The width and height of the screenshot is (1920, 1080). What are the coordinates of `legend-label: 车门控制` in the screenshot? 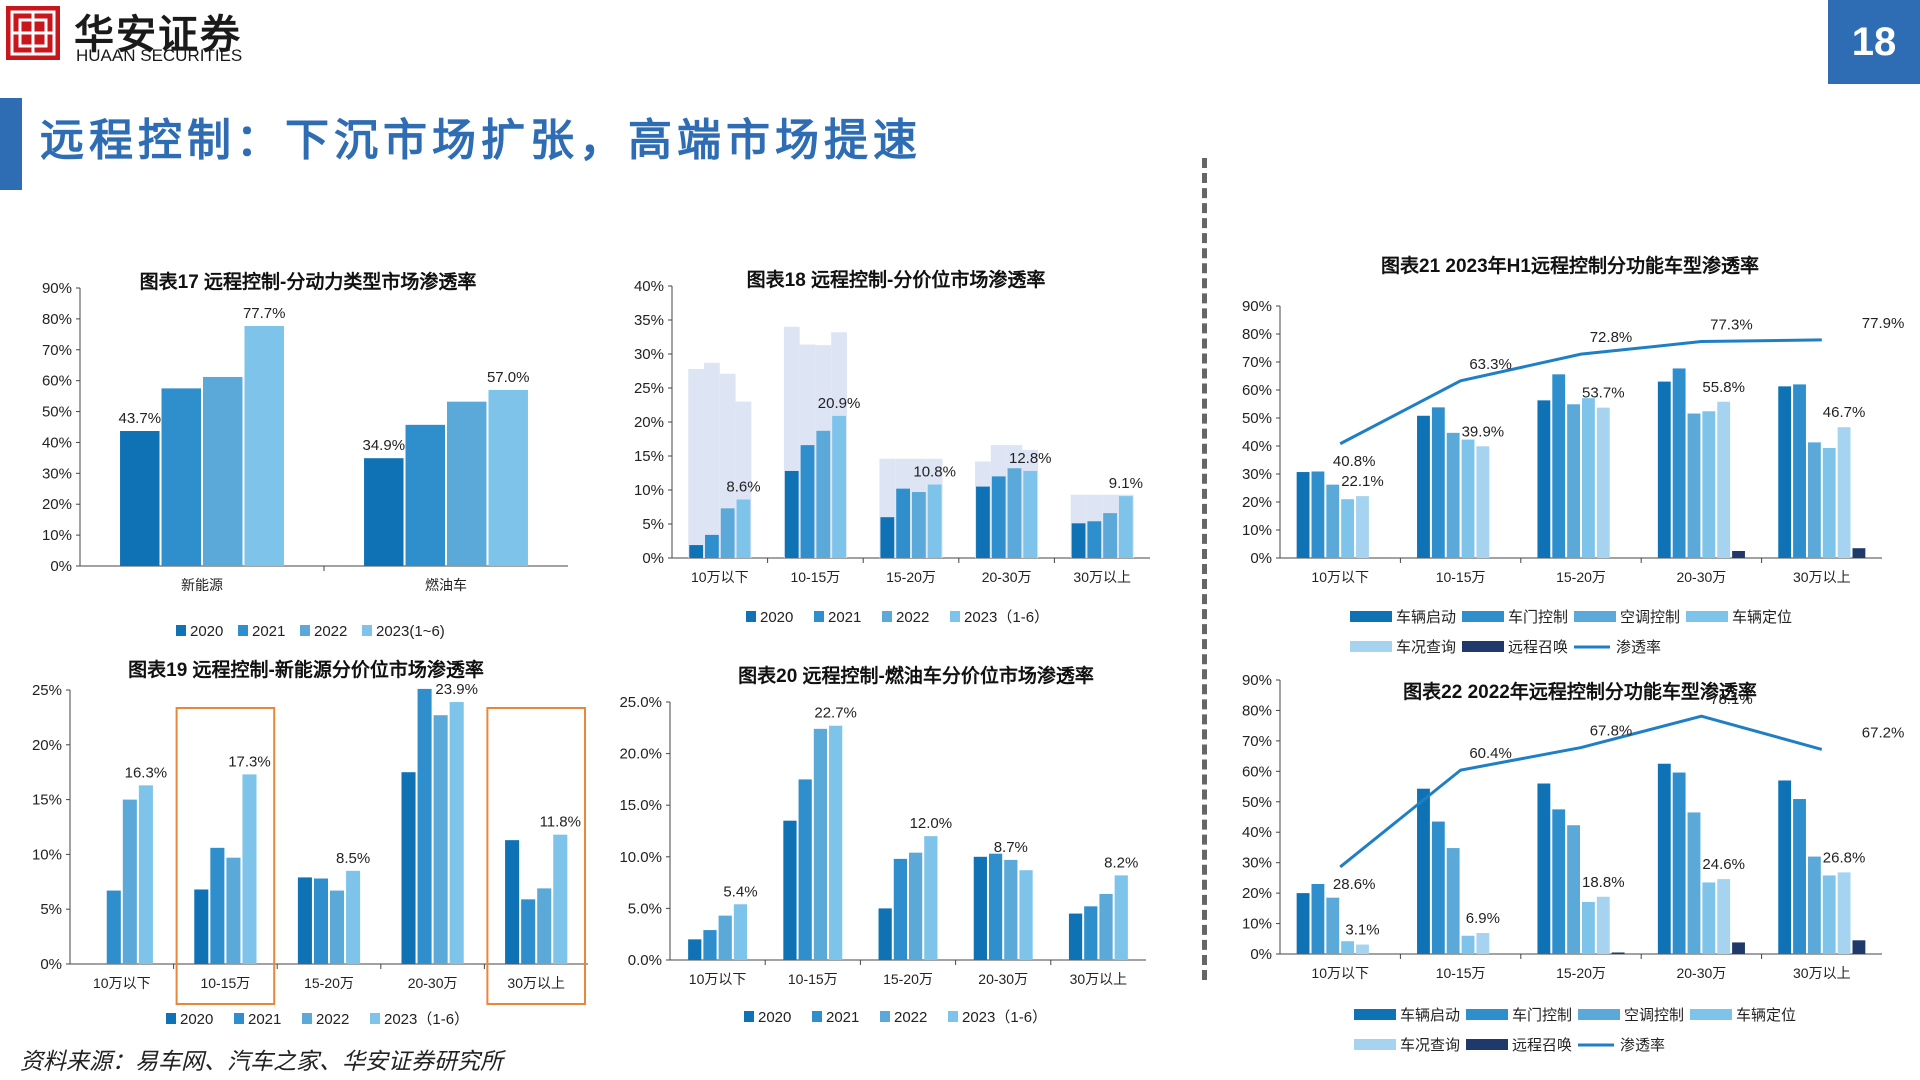 It's located at (1542, 1015).